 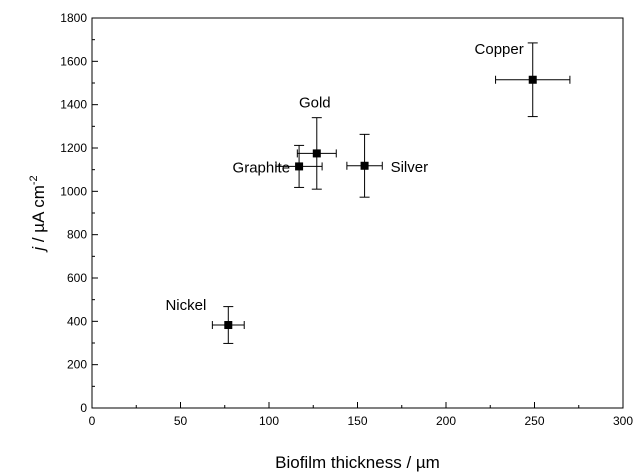 What do you see at coordinates (534, 421) in the screenshot?
I see `x-tick-label: 250` at bounding box center [534, 421].